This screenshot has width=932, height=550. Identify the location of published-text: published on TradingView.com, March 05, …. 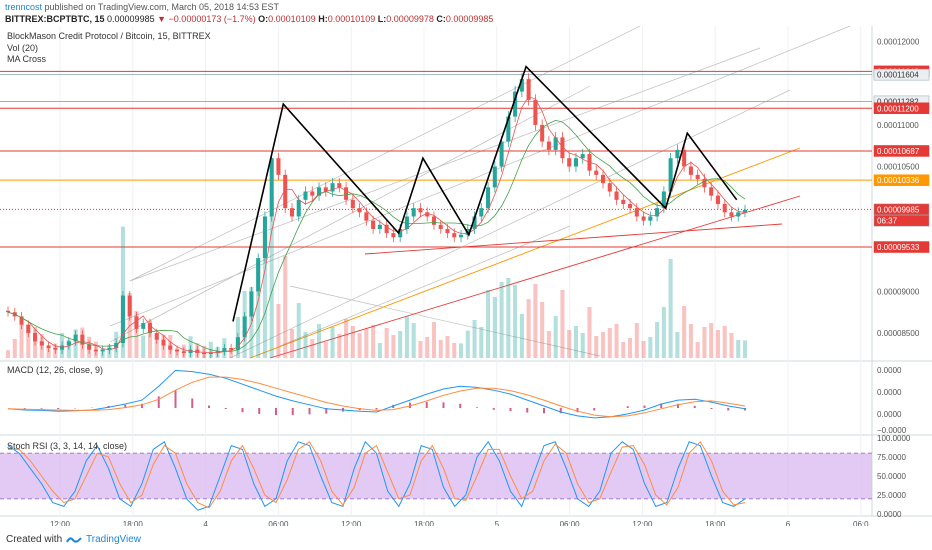
(162, 7).